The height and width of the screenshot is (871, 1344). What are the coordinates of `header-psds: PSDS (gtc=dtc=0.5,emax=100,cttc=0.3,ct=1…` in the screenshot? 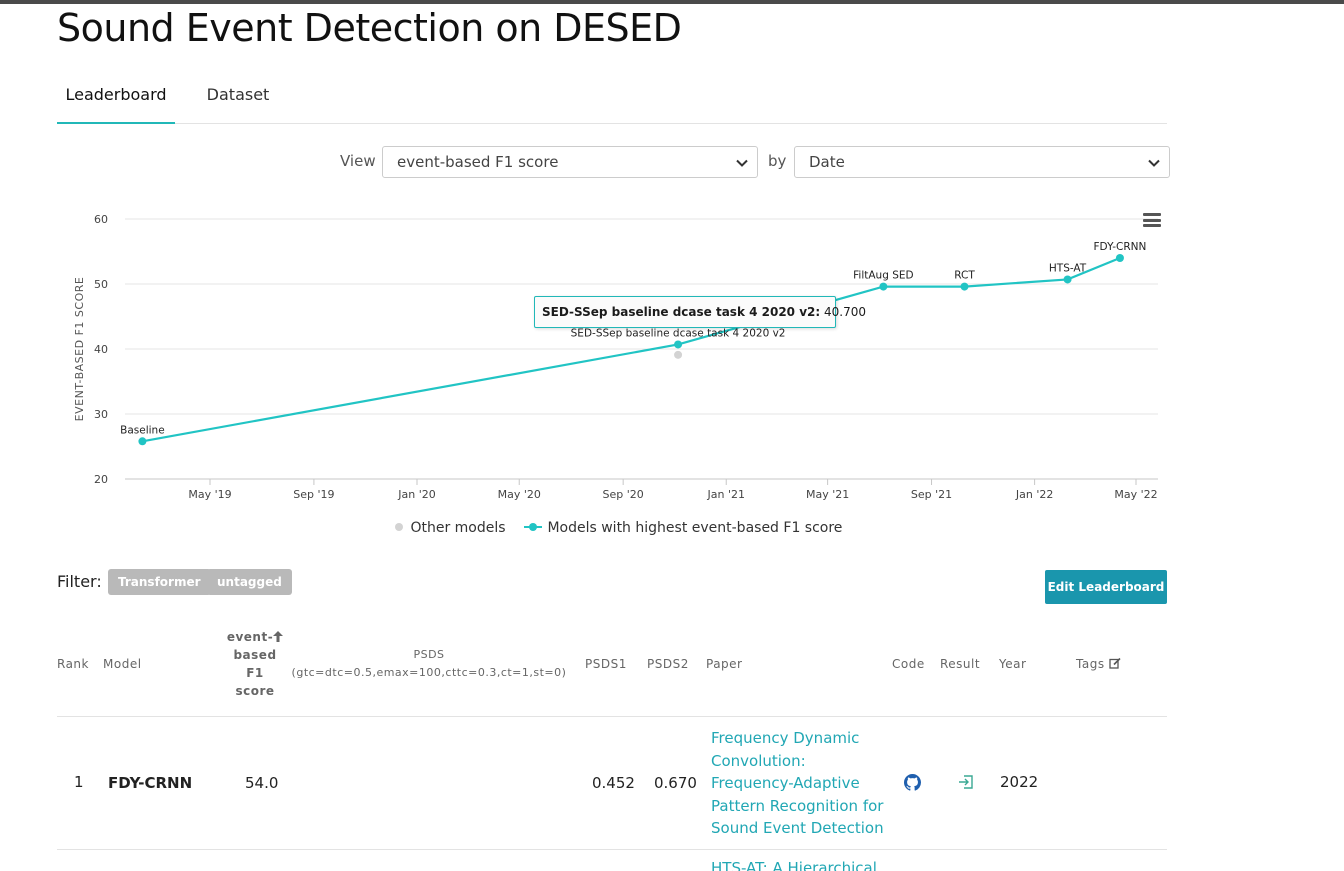 It's located at (429, 664).